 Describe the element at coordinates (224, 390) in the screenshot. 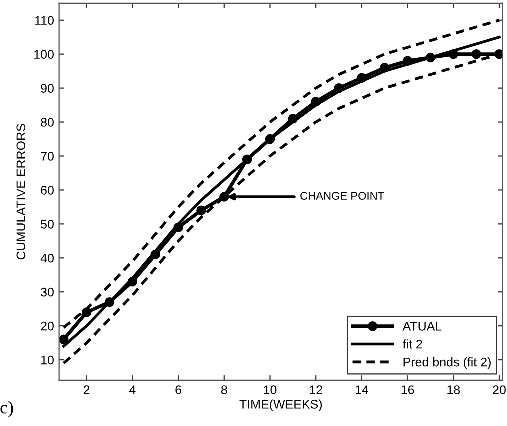

I see `x-tick-label: 8` at that location.